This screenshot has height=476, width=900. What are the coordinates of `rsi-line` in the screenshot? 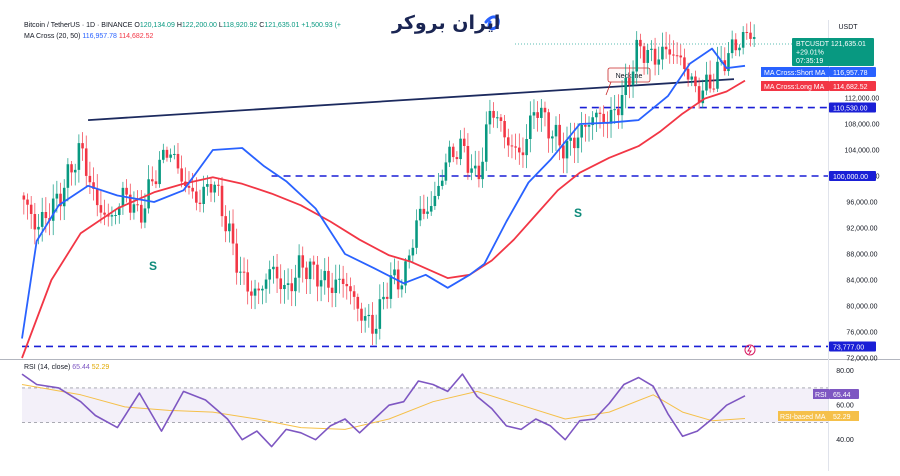 It's located at (383, 410).